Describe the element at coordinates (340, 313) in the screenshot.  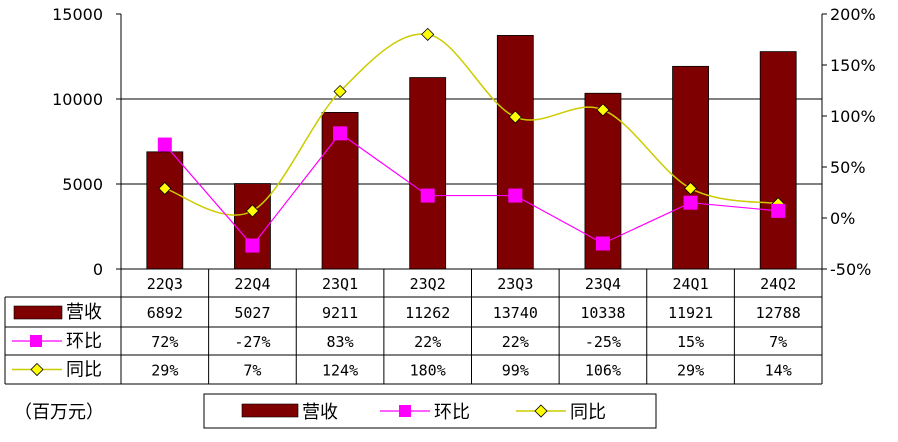
I see `data-label-revenue: 9211` at that location.